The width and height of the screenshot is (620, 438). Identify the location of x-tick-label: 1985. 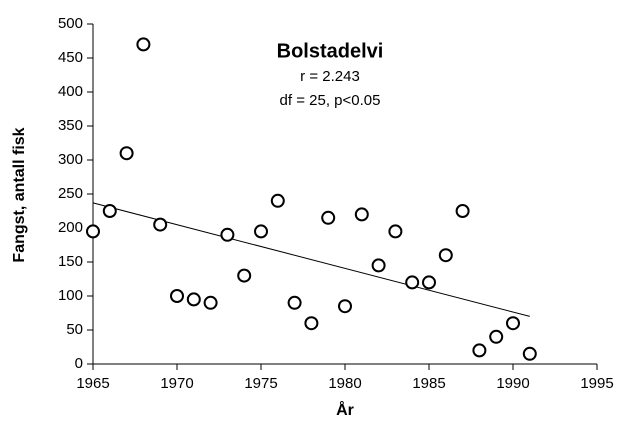
(428, 383).